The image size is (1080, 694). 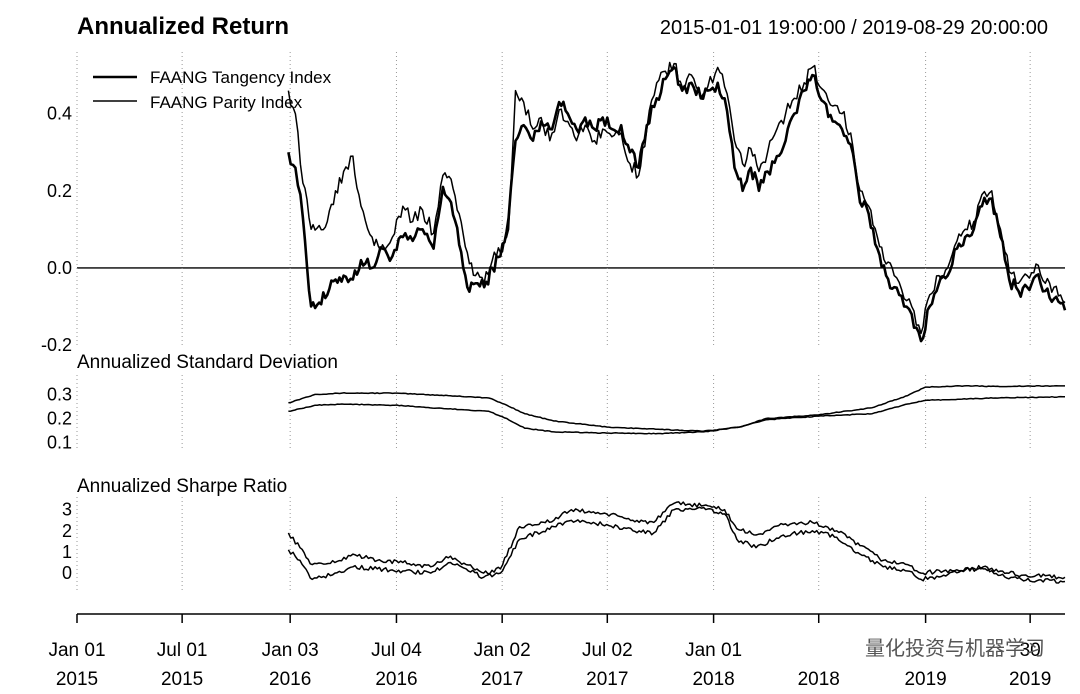 I want to click on x-tick-label: Jul 02, so click(x=607, y=650).